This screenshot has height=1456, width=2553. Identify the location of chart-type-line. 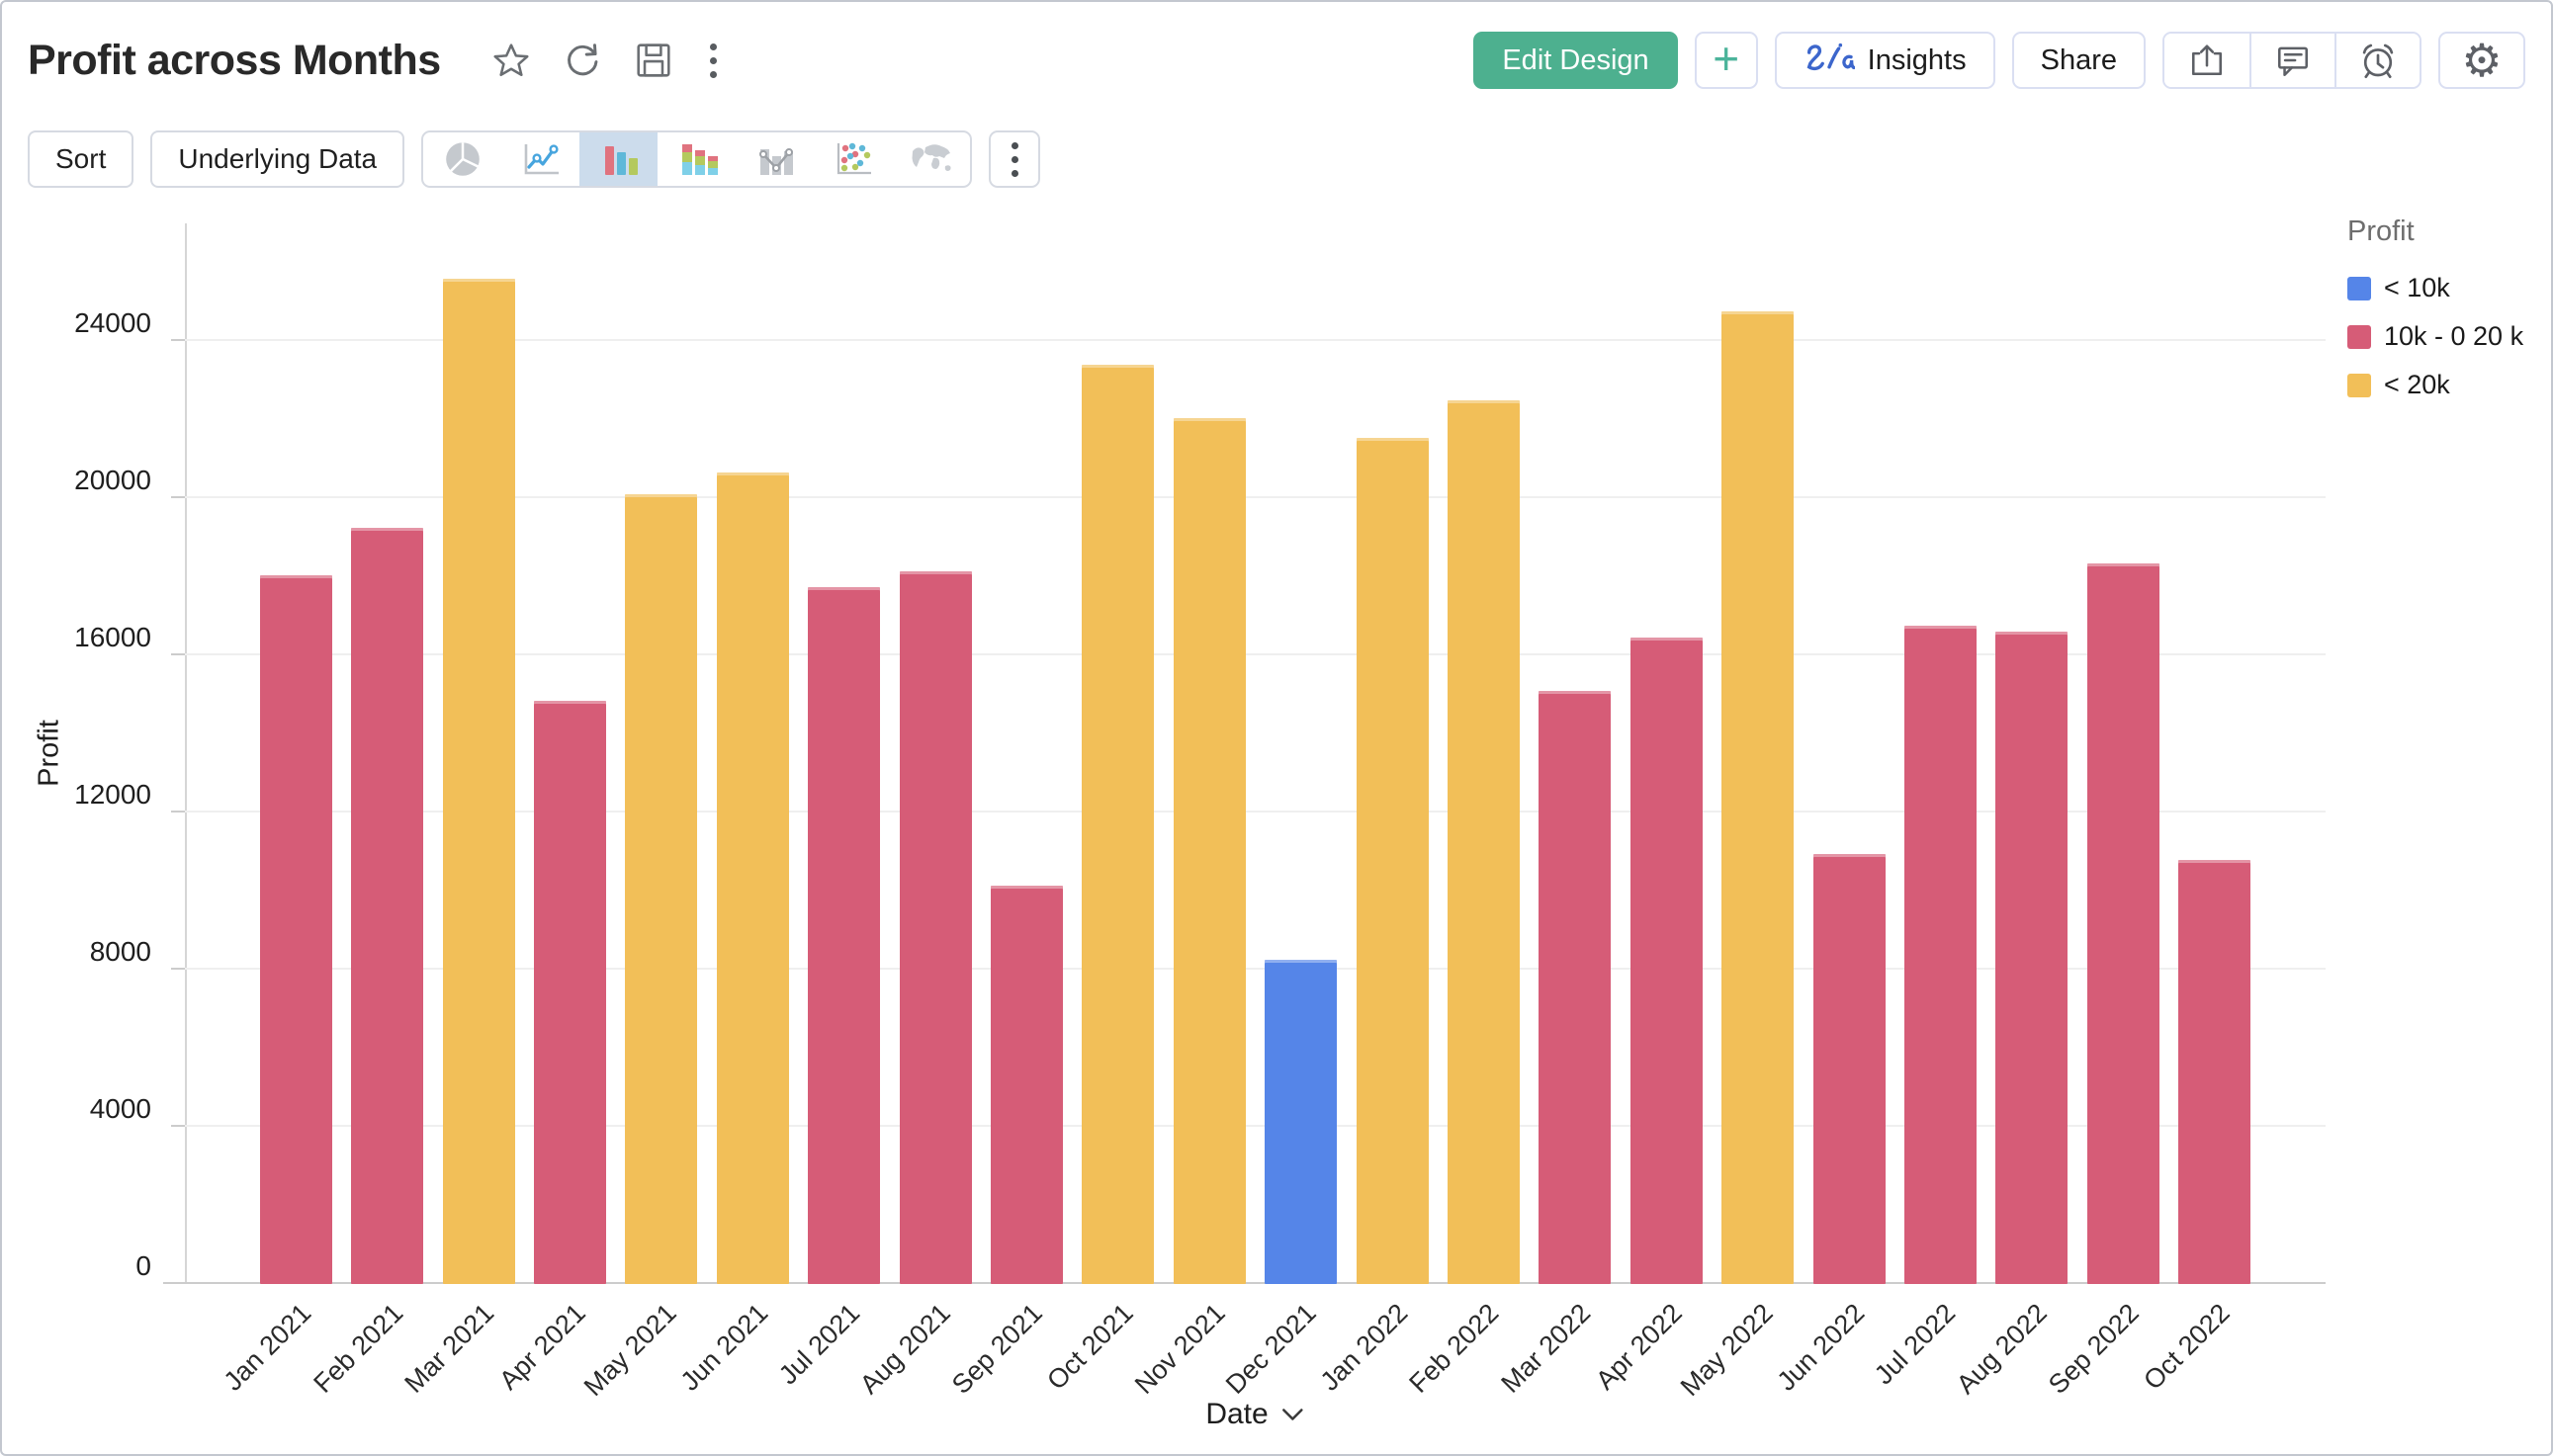
(540, 159).